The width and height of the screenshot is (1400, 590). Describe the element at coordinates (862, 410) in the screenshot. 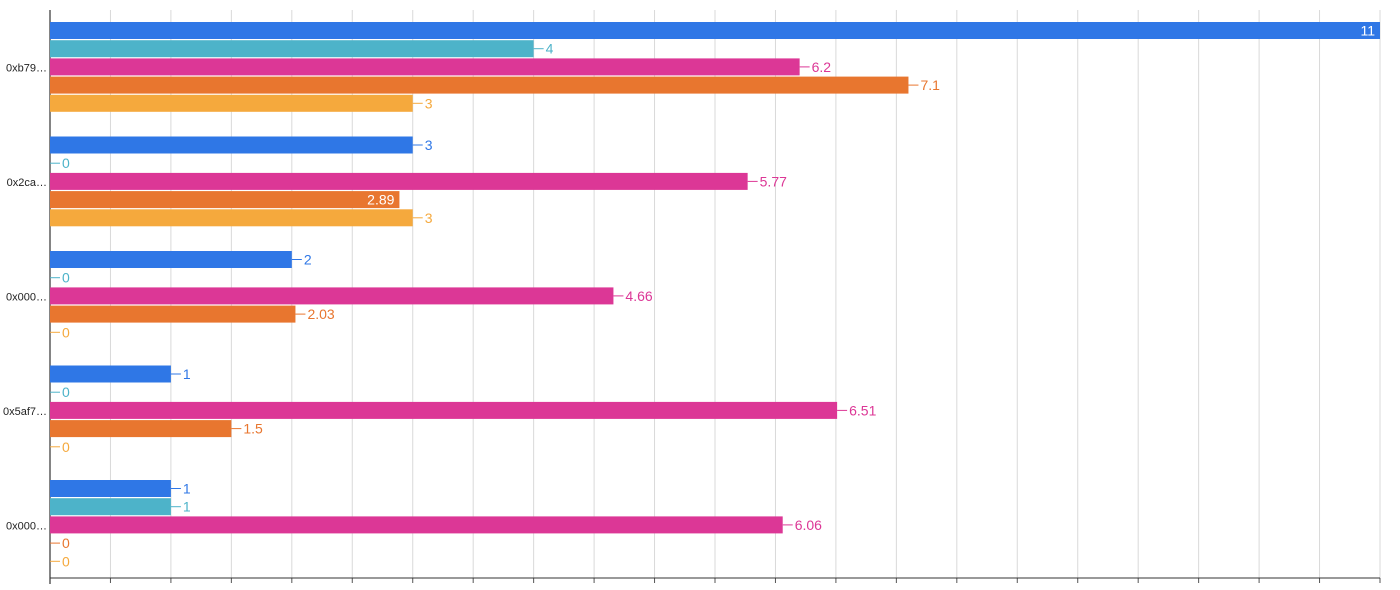

I see `data-label: 6.51` at that location.